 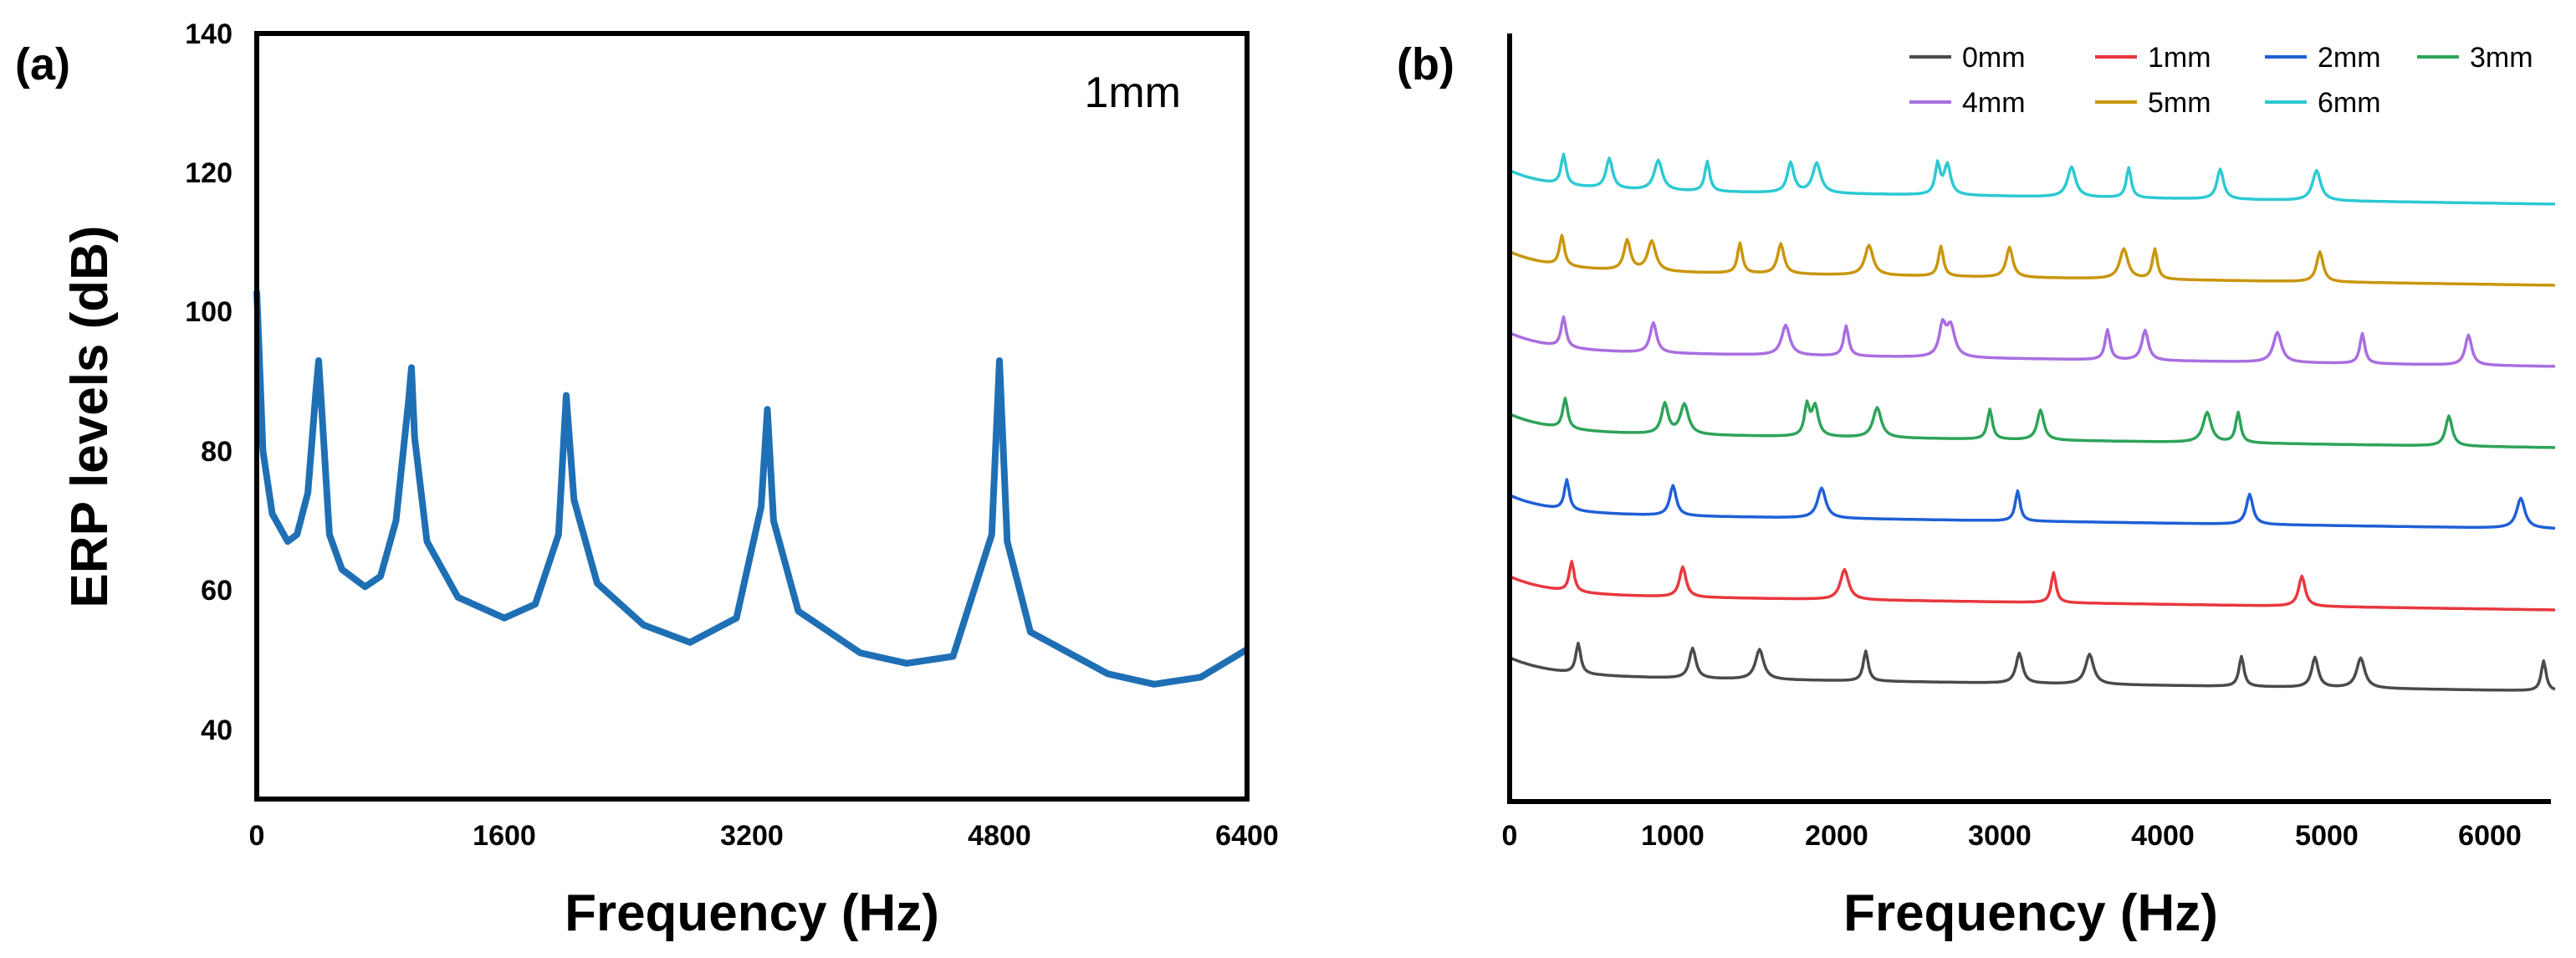 What do you see at coordinates (999, 836) in the screenshot?
I see `x-tick-label: 4800` at bounding box center [999, 836].